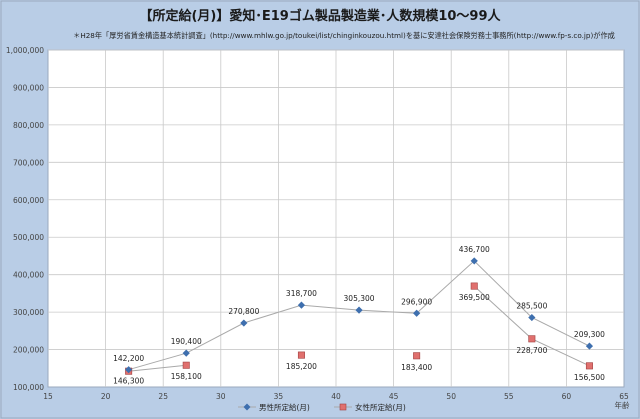 The width and height of the screenshot is (640, 419). Describe the element at coordinates (28, 275) in the screenshot. I see `y-tick-label: 400,000` at that location.